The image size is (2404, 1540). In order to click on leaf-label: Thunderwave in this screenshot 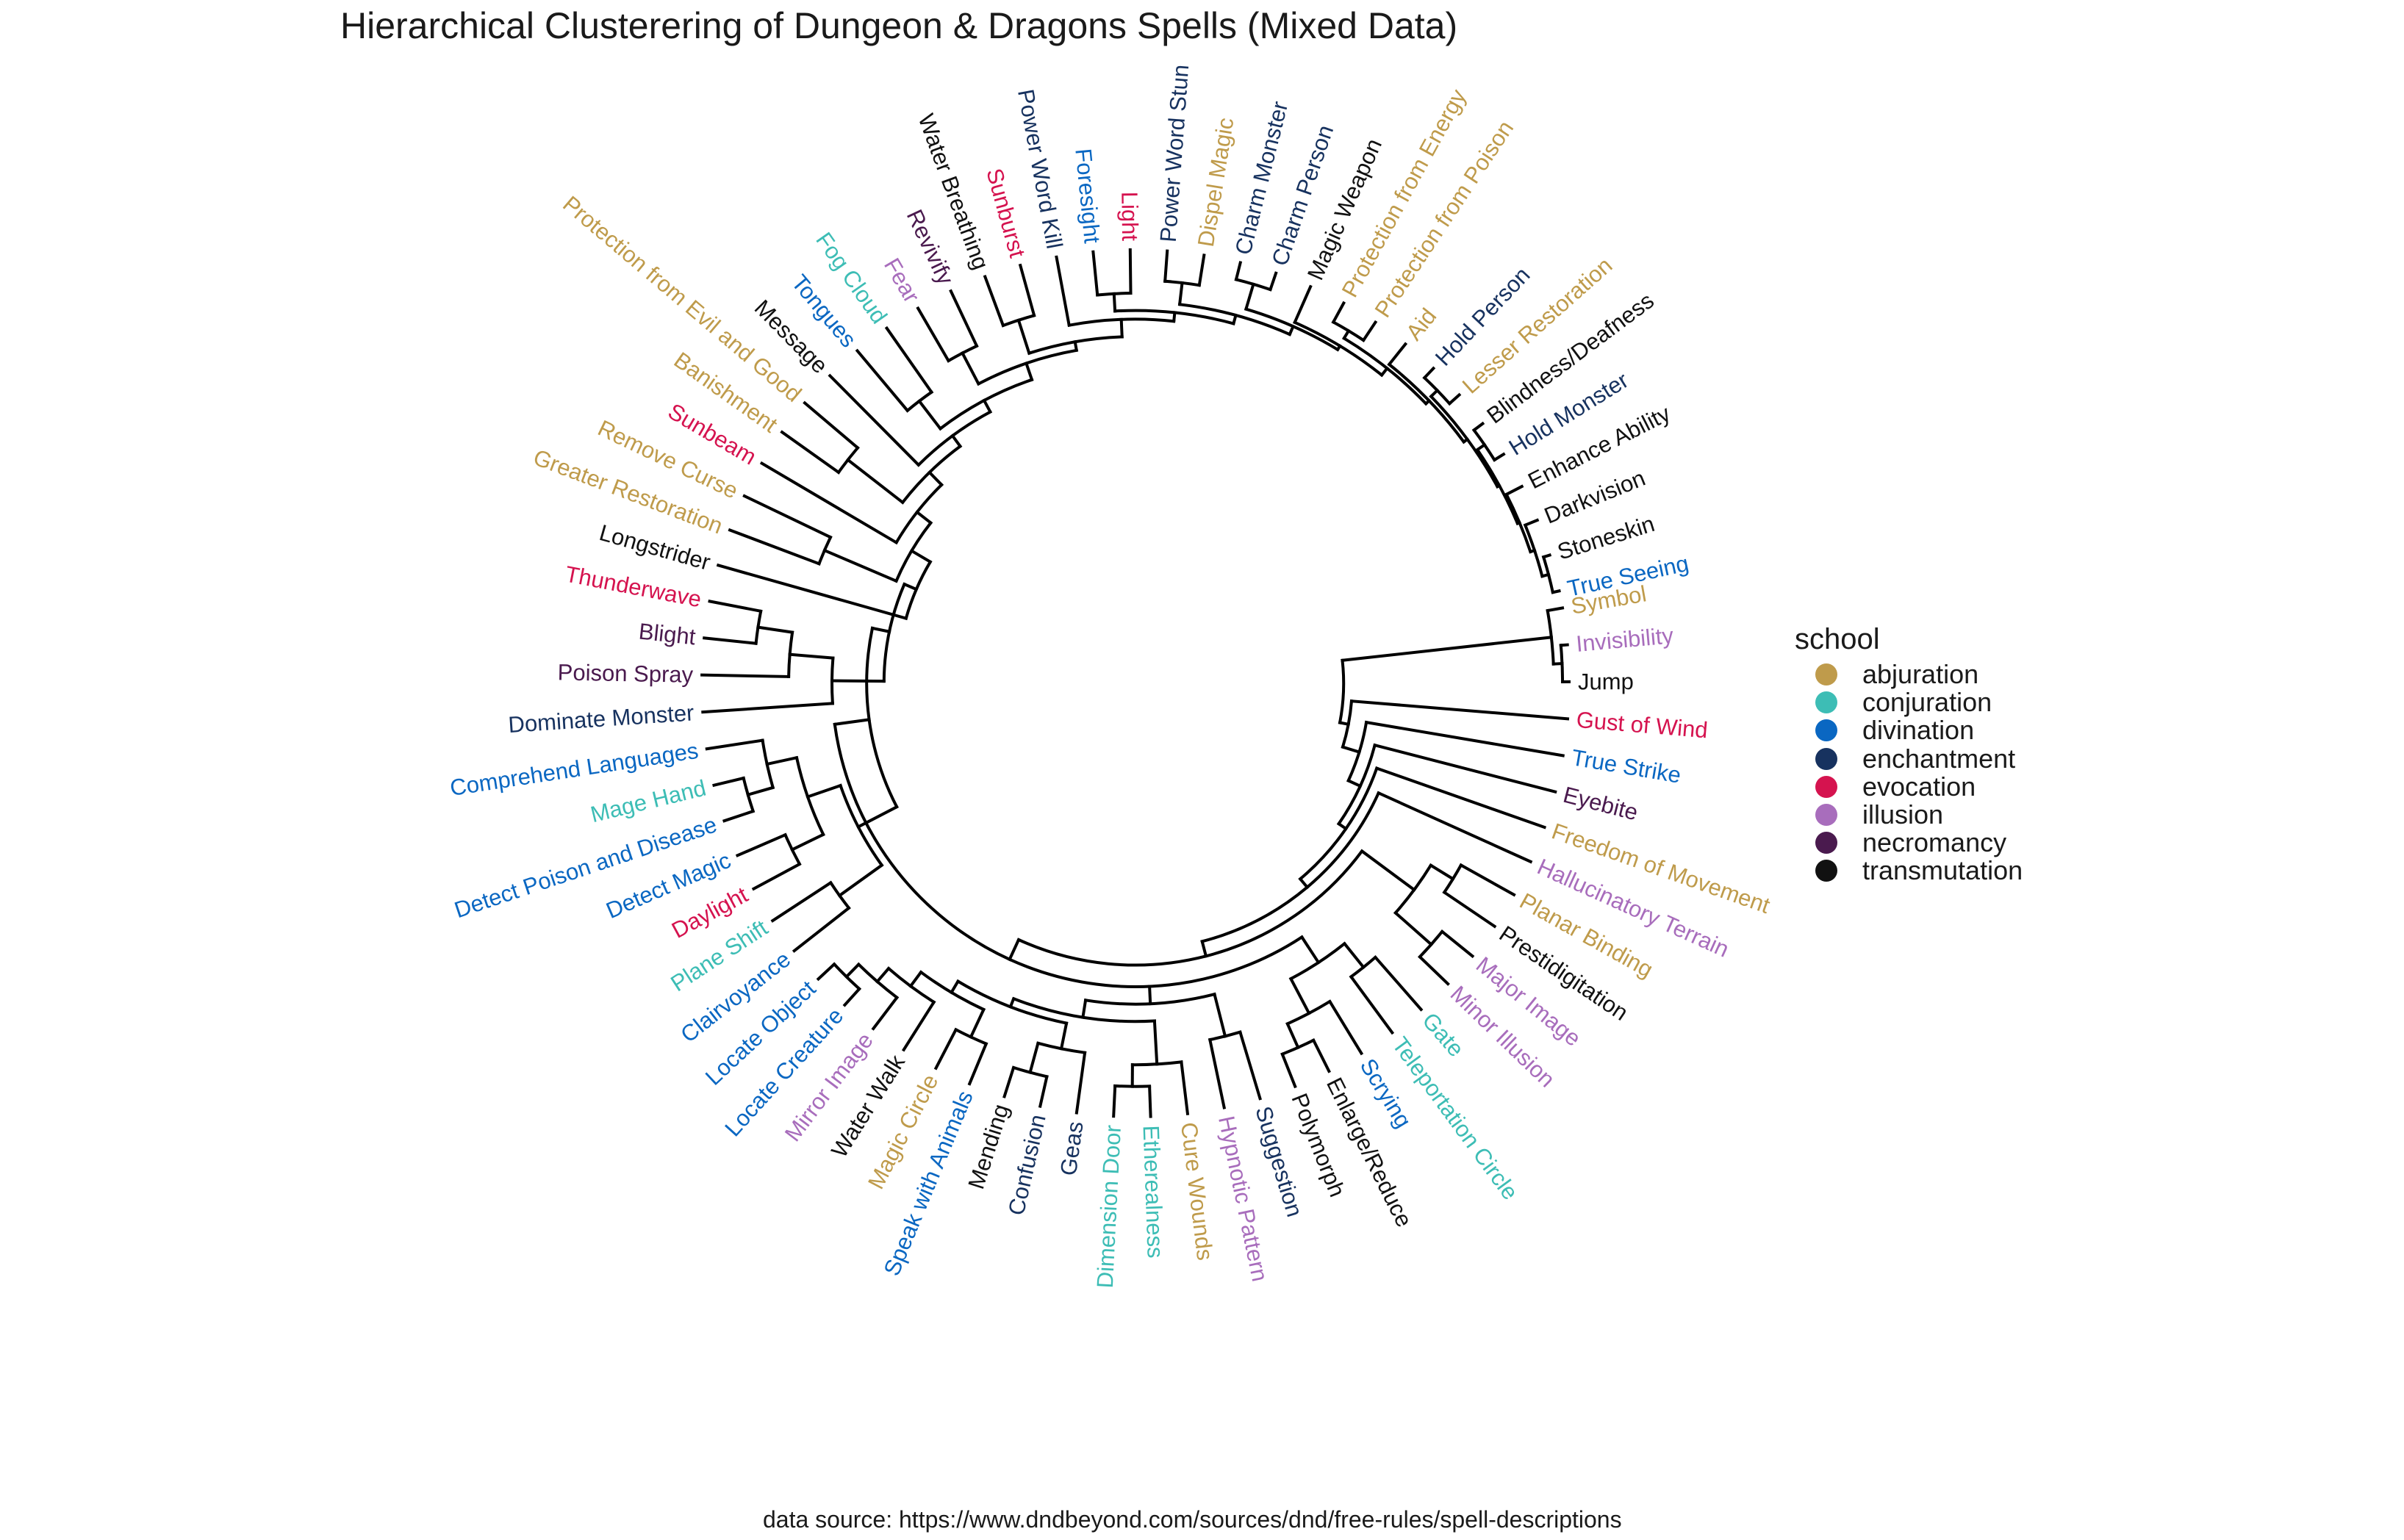, I will do `click(633, 586)`.